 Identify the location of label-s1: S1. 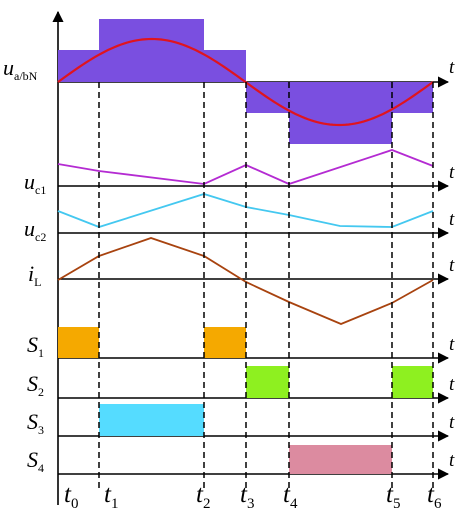
(35, 346).